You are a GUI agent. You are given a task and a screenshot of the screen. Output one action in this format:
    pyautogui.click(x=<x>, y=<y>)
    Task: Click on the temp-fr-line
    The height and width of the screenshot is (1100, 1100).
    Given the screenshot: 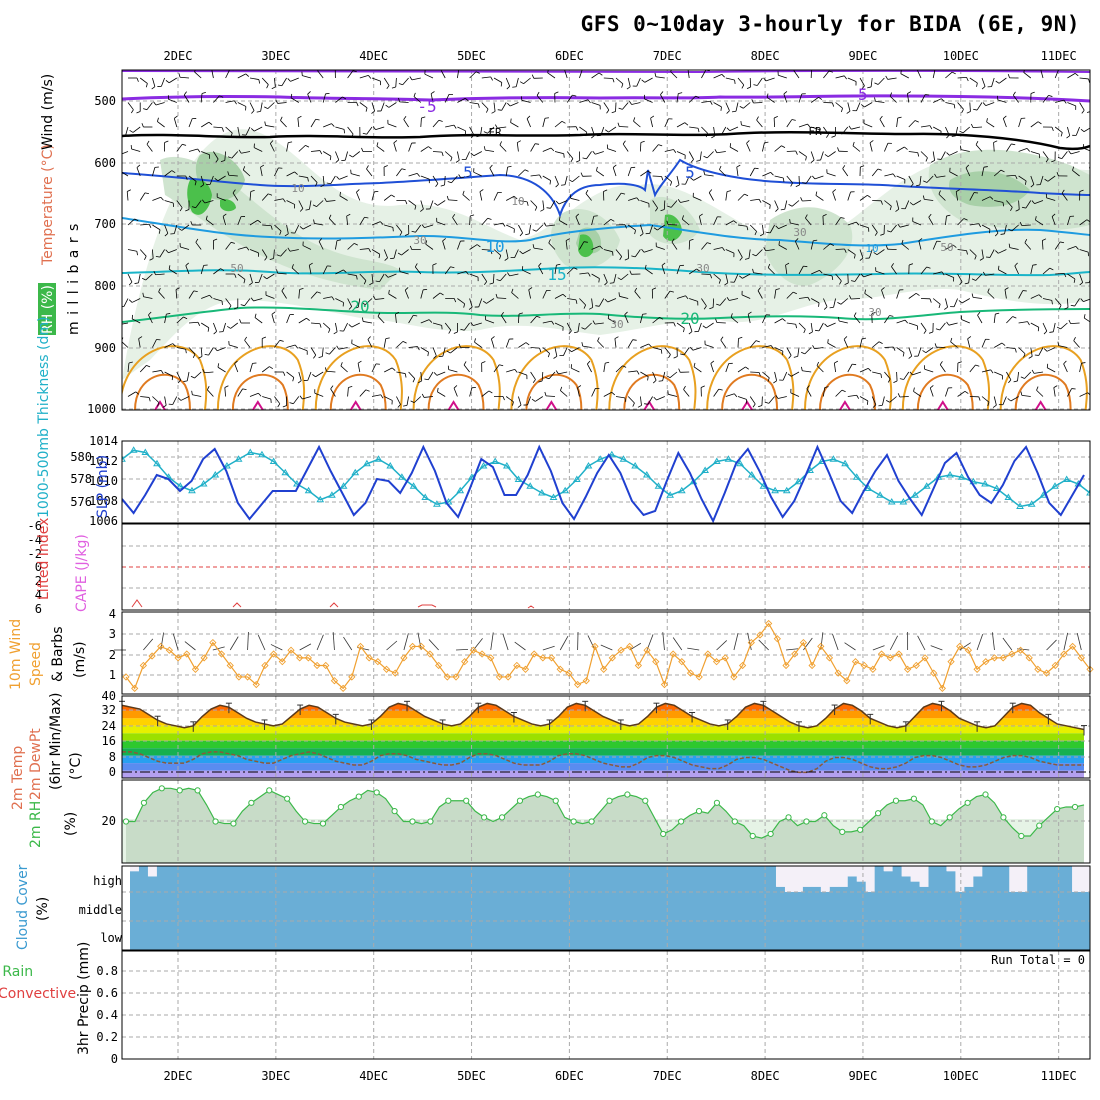 What is the action you would take?
    pyautogui.click(x=606, y=140)
    